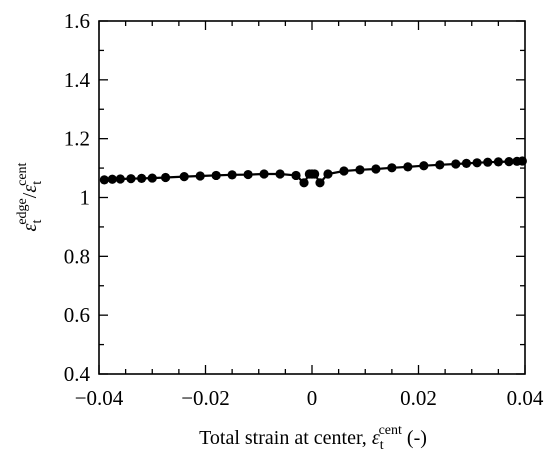  Describe the element at coordinates (37, 183) in the screenshot. I see `y-axis-label-den-subscript: t` at that location.